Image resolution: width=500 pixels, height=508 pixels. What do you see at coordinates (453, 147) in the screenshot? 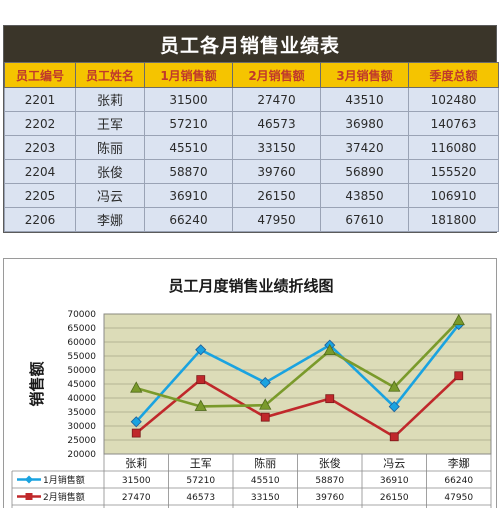
I see `cell-total: 116080` at bounding box center [453, 147].